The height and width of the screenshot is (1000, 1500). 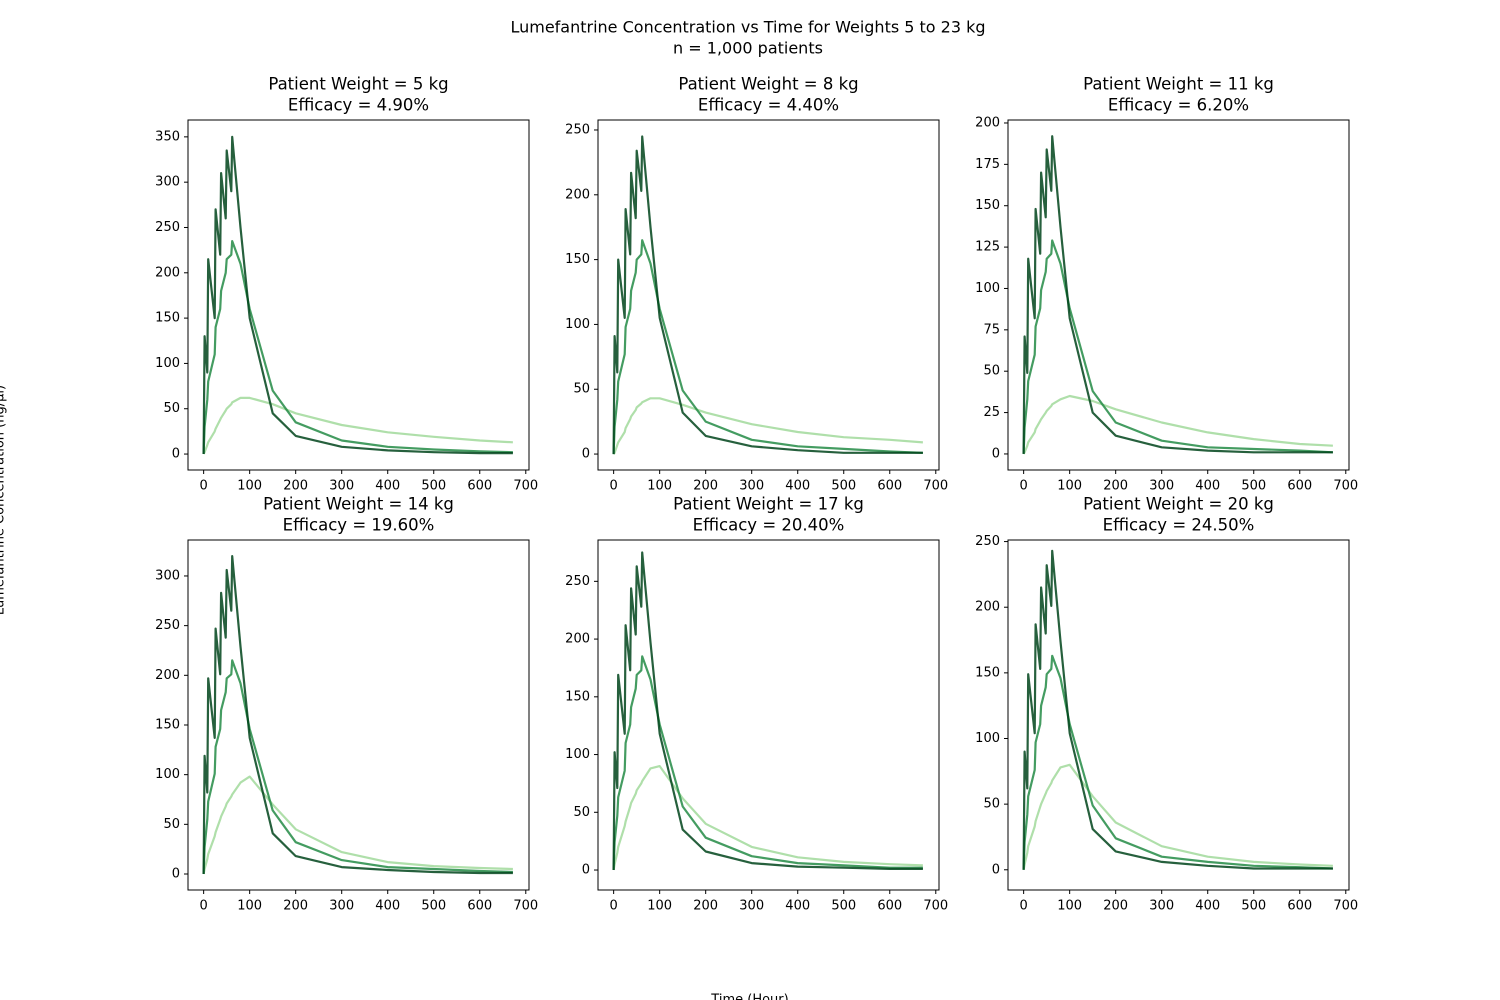 What do you see at coordinates (358, 84) in the screenshot?
I see `panel-title: Patient Weight = 5 kg` at bounding box center [358, 84].